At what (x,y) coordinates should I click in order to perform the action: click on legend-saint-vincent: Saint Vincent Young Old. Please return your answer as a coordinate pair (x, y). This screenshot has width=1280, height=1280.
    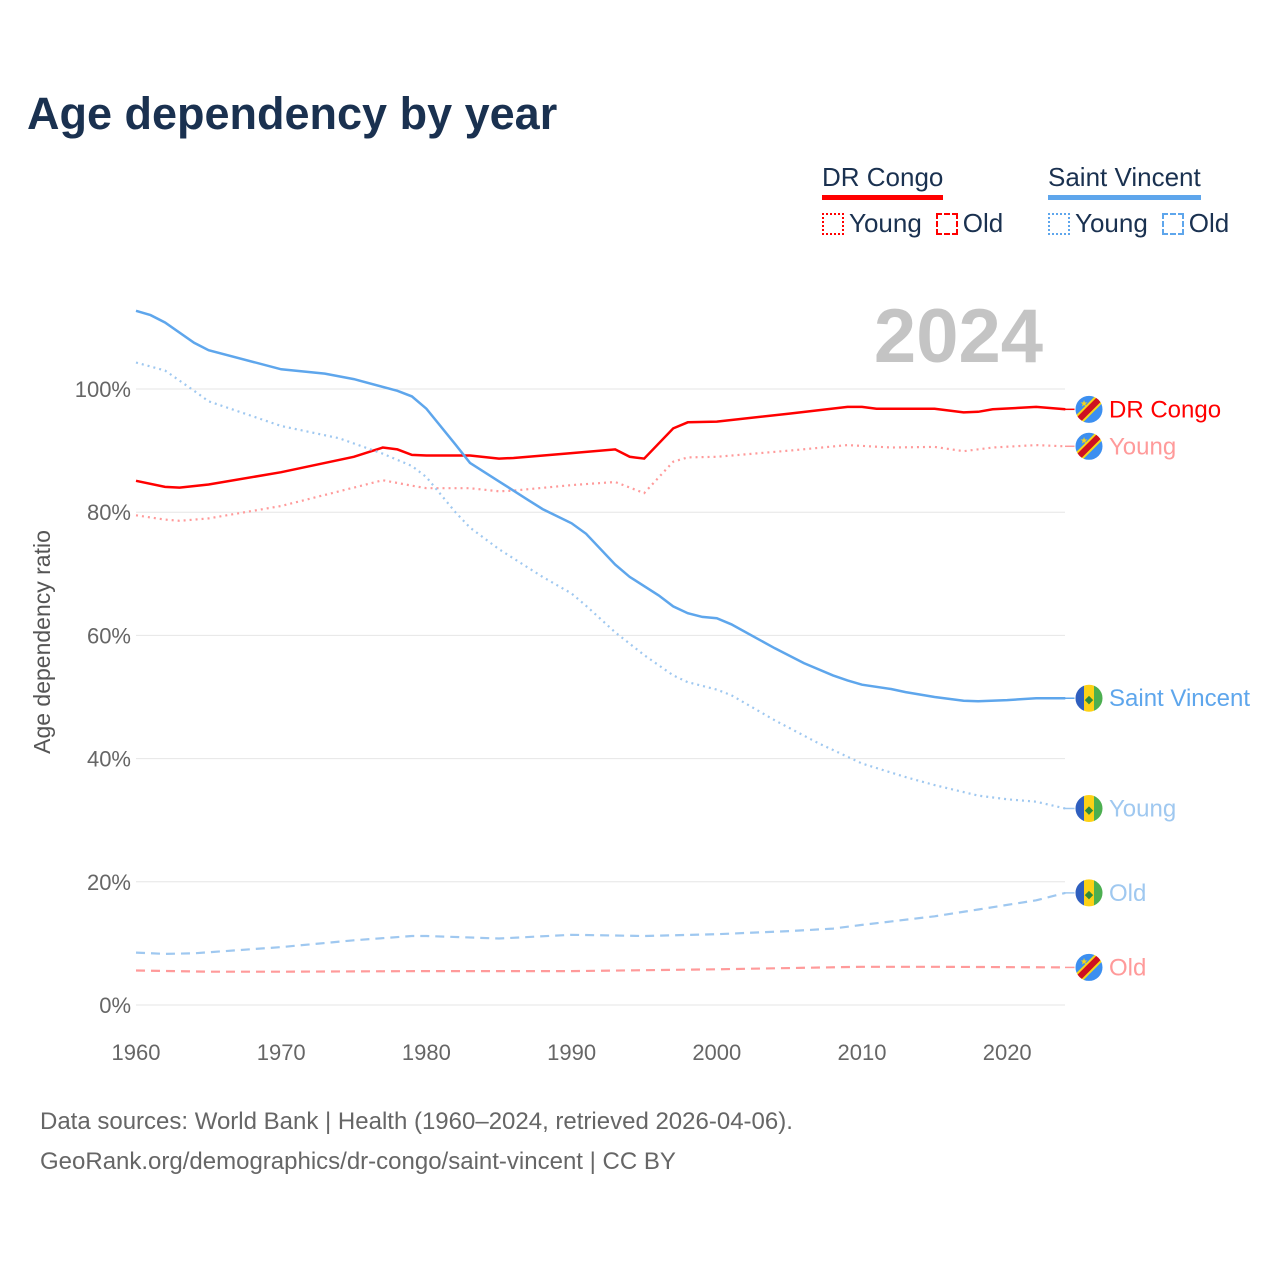
    Looking at the image, I should click on (1138, 200).